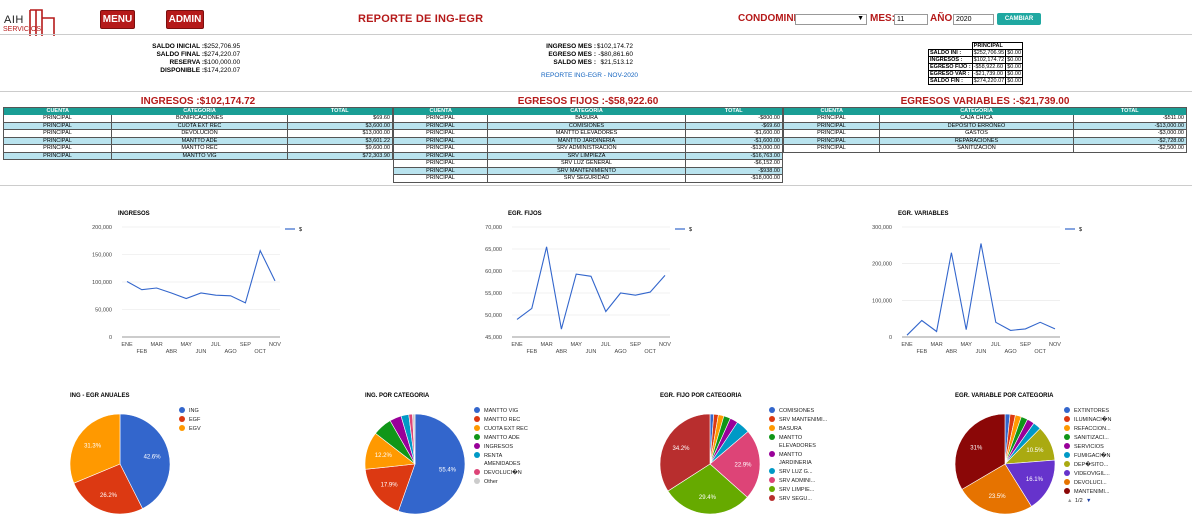 The width and height of the screenshot is (1192, 528). What do you see at coordinates (997, 46) in the screenshot?
I see `summary-table-header: PRINCIPAL` at bounding box center [997, 46].